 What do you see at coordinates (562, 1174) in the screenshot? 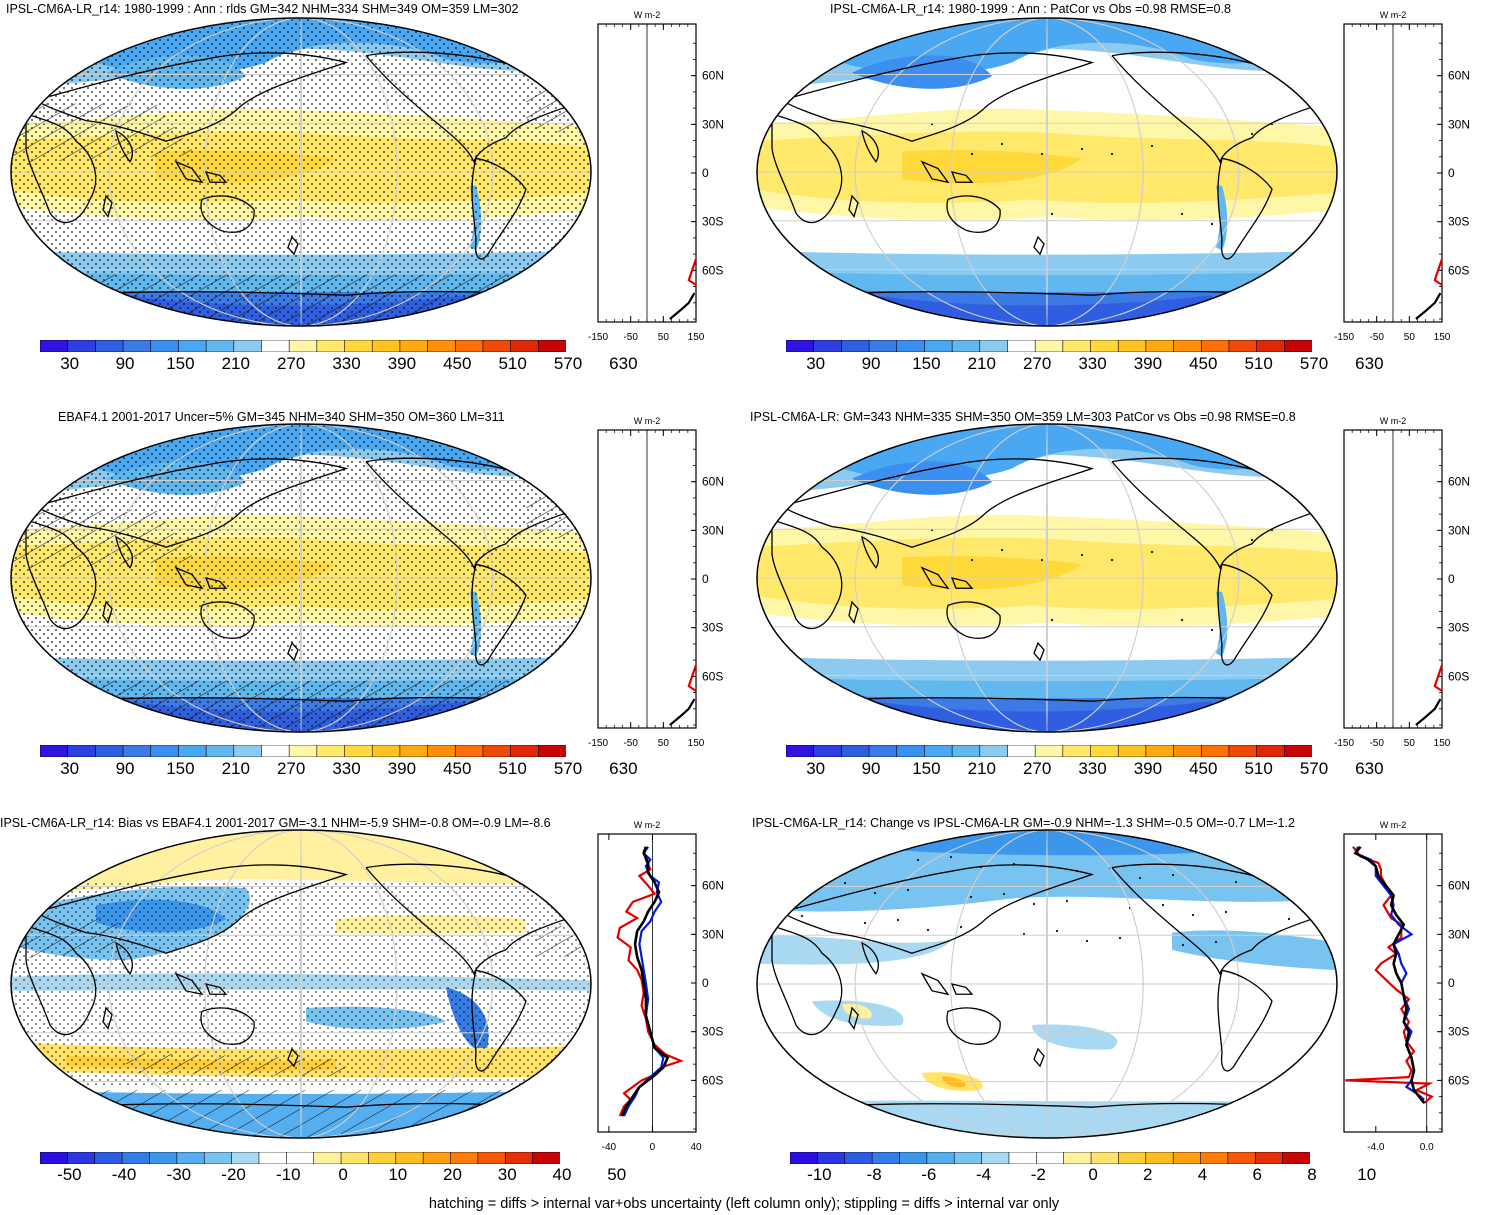
I see `colorbar-tick-label: 40` at bounding box center [562, 1174].